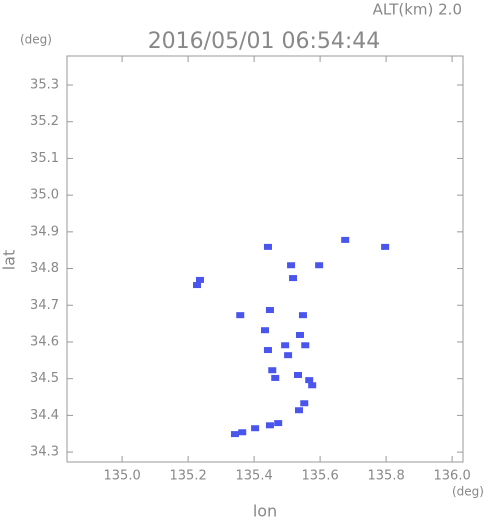 Image resolution: width=491 pixels, height=521 pixels. Describe the element at coordinates (468, 492) in the screenshot. I see `x-unit: (deg)` at that location.